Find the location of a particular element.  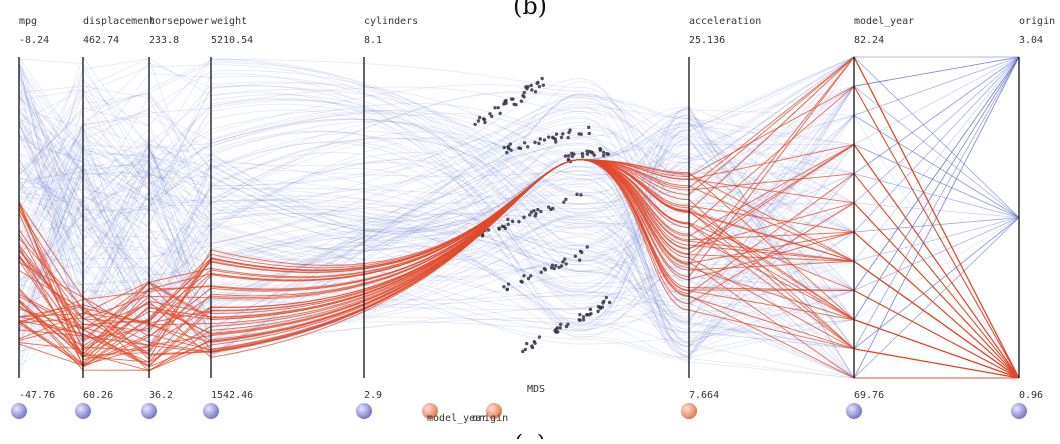

axis-name-model-year: model_year is located at coordinates (884, 21).